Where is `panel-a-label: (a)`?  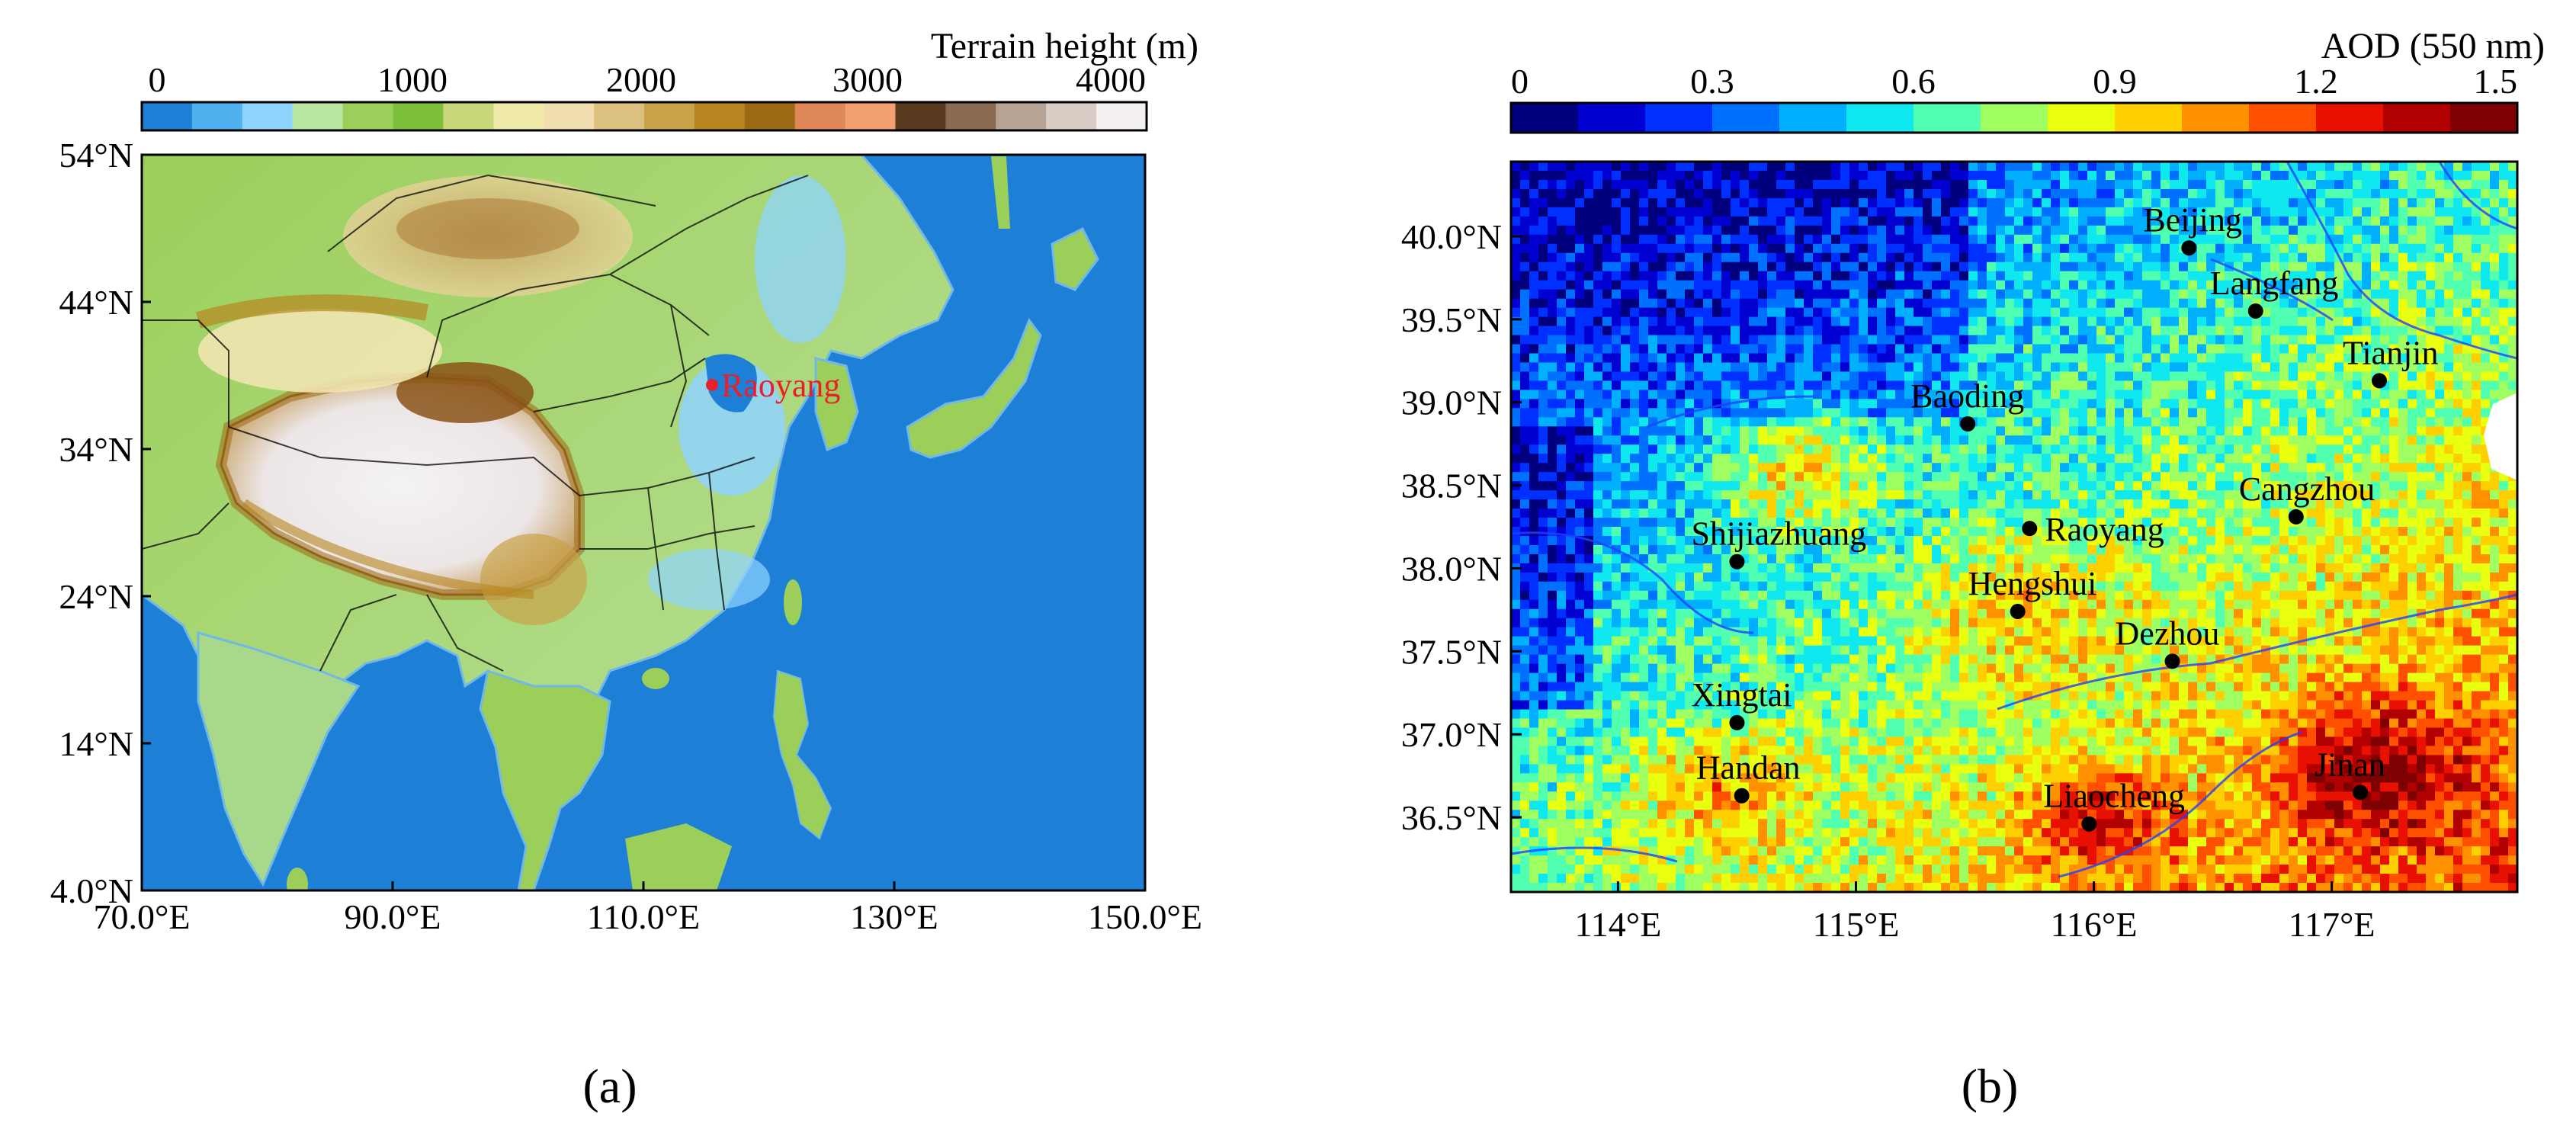 panel-a-label: (a) is located at coordinates (609, 1086).